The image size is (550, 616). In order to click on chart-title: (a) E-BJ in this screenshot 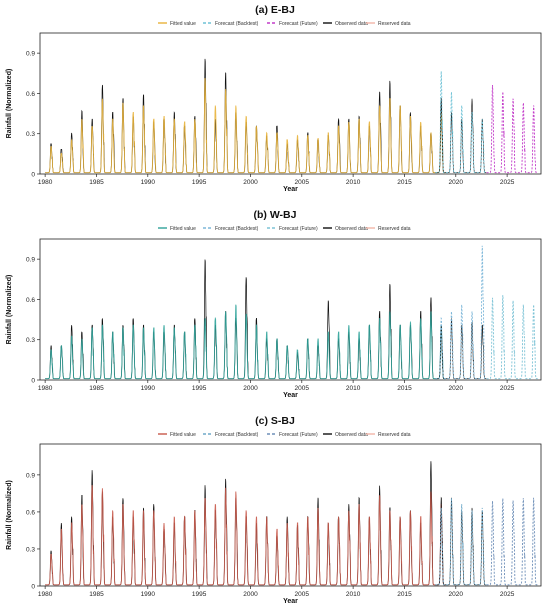, I will do `click(275, 10)`.